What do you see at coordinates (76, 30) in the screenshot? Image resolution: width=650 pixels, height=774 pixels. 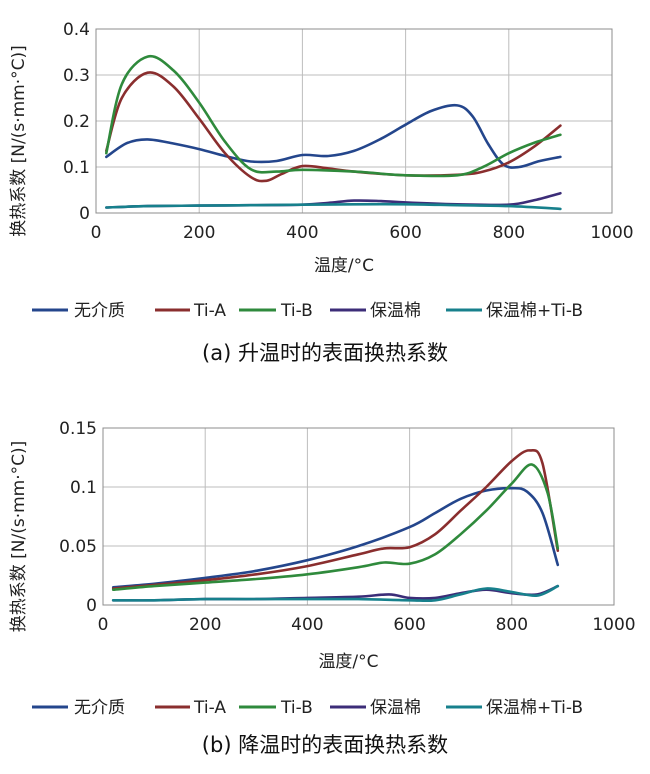 I see `y-tick-label: 0.4` at bounding box center [76, 30].